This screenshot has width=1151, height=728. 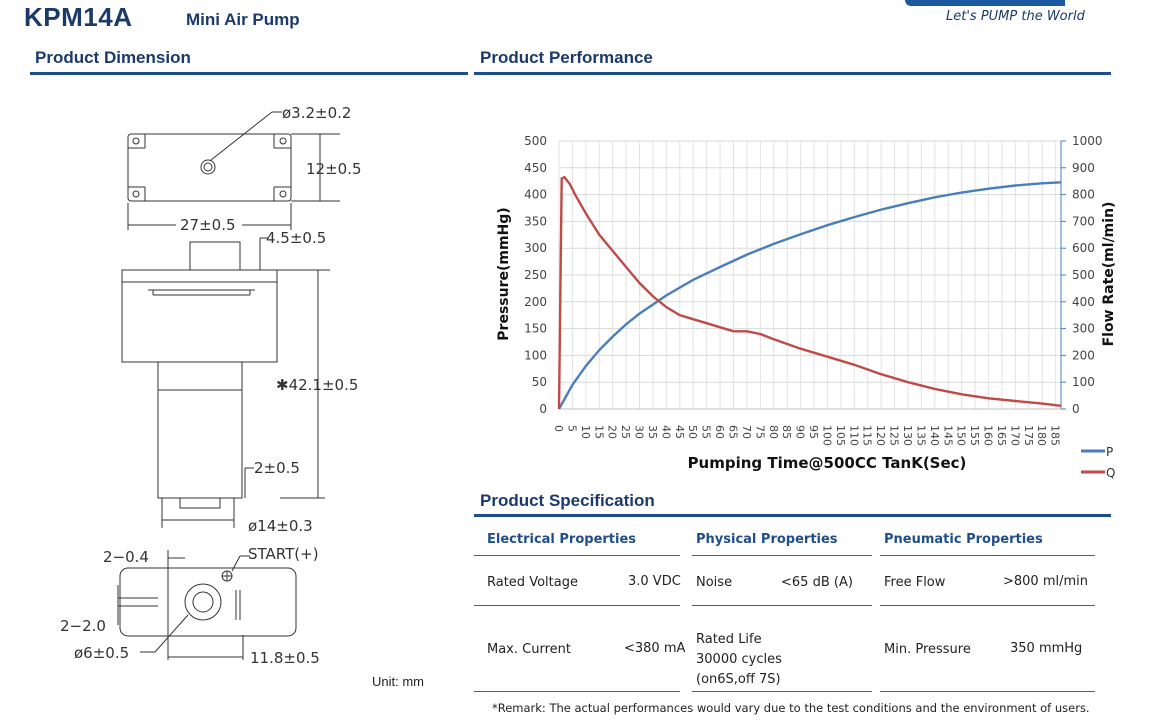 What do you see at coordinates (317, 385) in the screenshot?
I see `dim-length: ✱42.1±0.5` at bounding box center [317, 385].